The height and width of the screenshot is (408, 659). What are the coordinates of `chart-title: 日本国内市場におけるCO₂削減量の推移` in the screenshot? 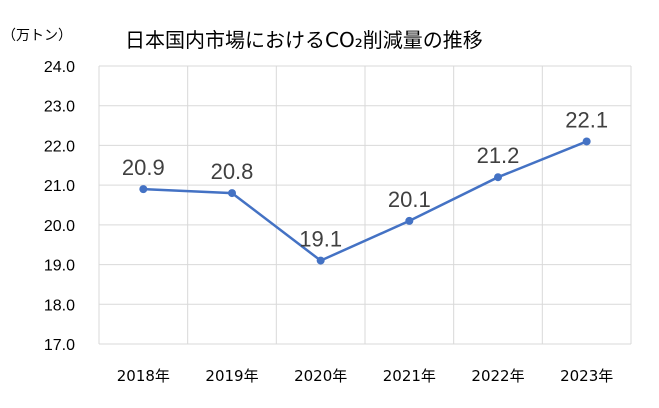 It's located at (304, 40).